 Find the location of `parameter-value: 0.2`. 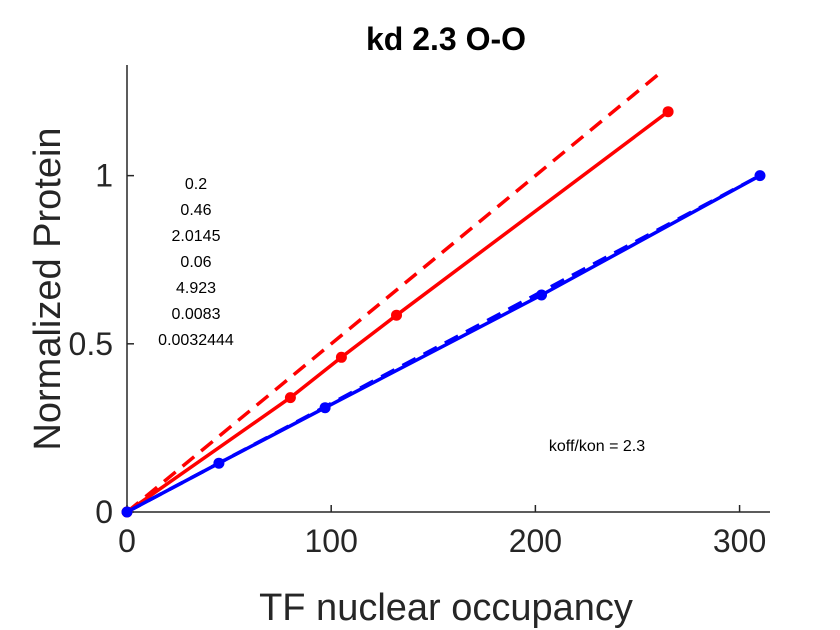

parameter-value: 0.2 is located at coordinates (196, 184).